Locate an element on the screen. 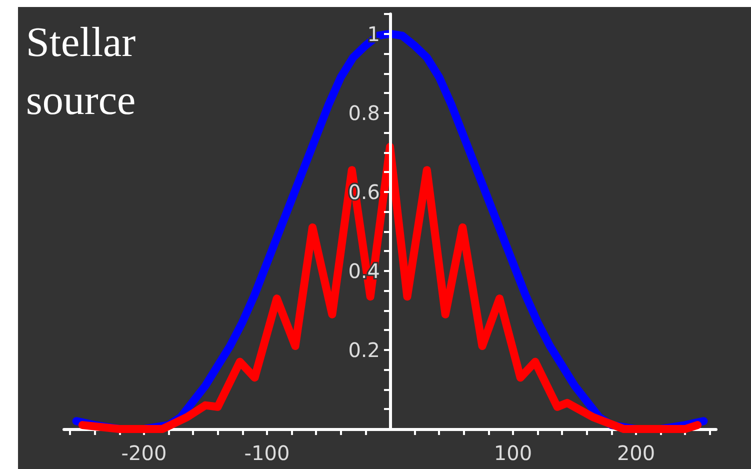 The height and width of the screenshot is (469, 751). x-tick-label: 100 is located at coordinates (513, 453).